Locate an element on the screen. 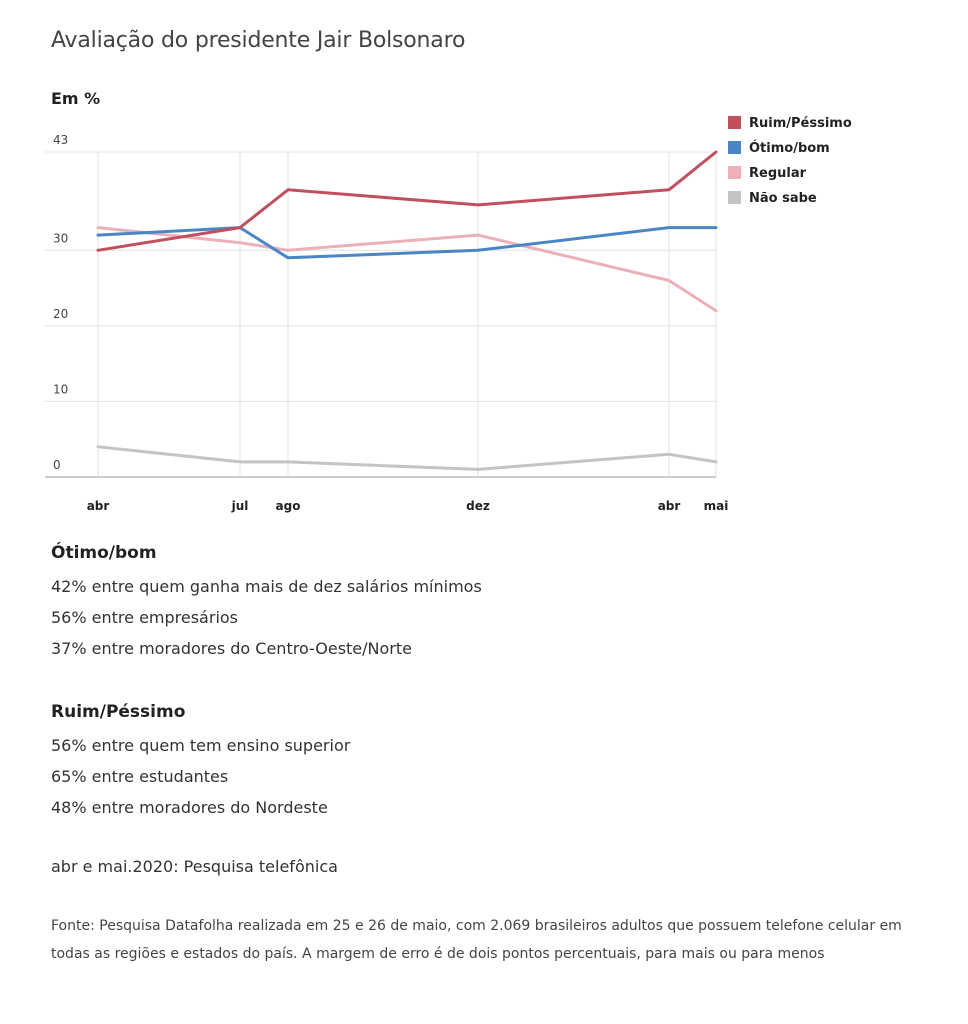 This screenshot has width=968, height=1024. series-line-nao-sabe is located at coordinates (407, 458).